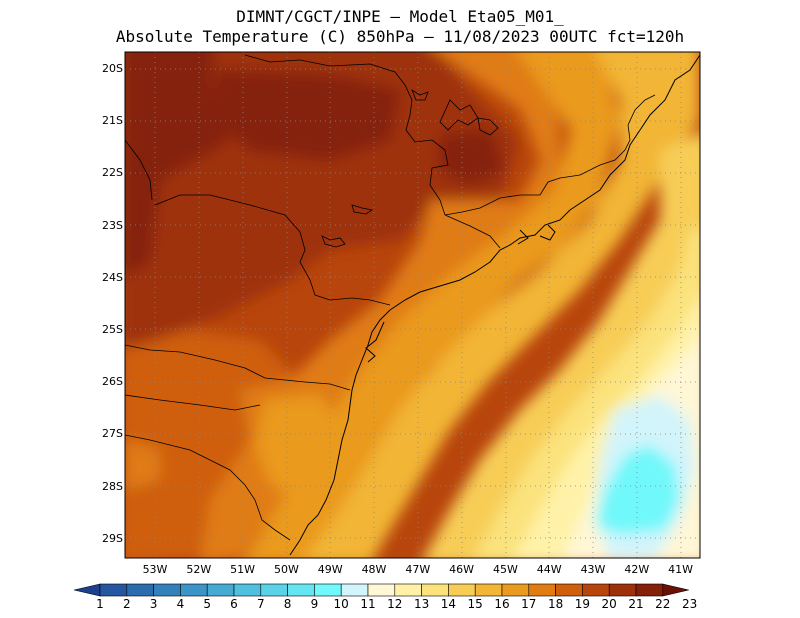 This screenshot has width=800, height=618. Describe the element at coordinates (243, 569) in the screenshot. I see `lon-label: 51W` at that location.